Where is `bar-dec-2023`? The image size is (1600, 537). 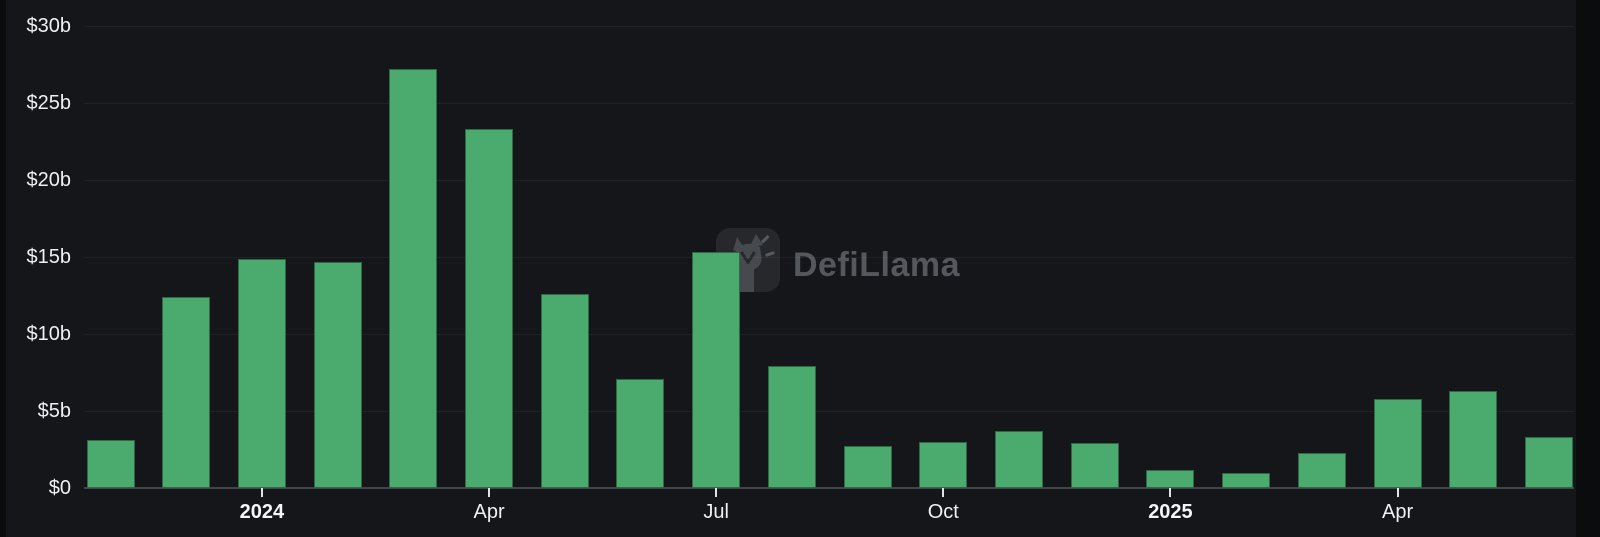 bar-dec-2023 is located at coordinates (186, 392).